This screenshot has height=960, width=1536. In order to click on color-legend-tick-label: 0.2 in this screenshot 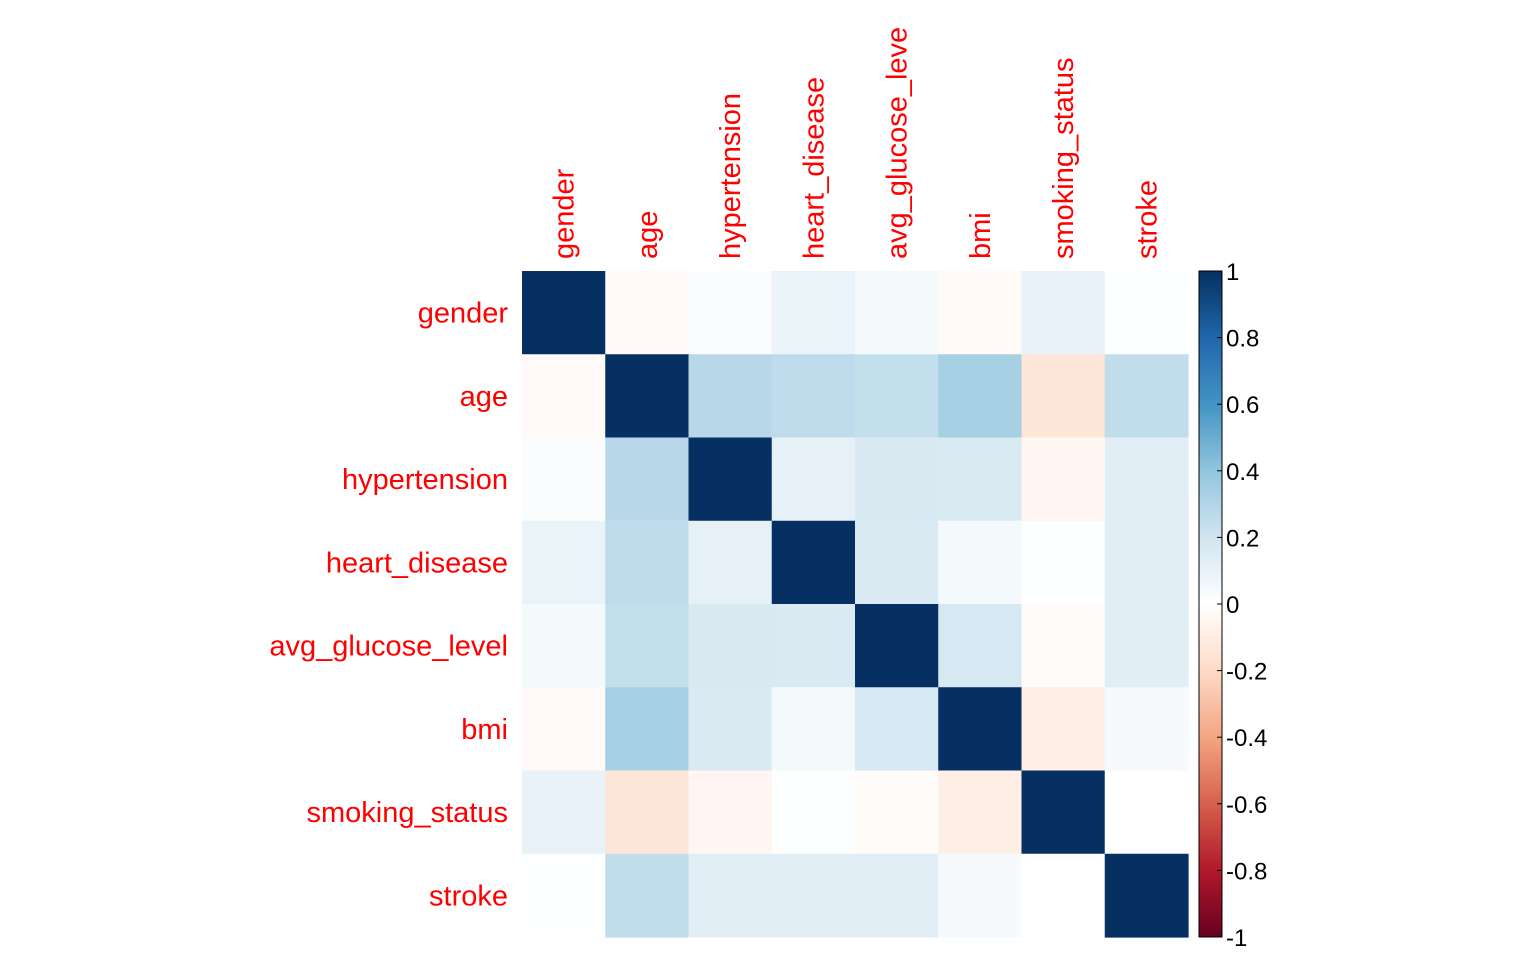, I will do `click(1242, 538)`.